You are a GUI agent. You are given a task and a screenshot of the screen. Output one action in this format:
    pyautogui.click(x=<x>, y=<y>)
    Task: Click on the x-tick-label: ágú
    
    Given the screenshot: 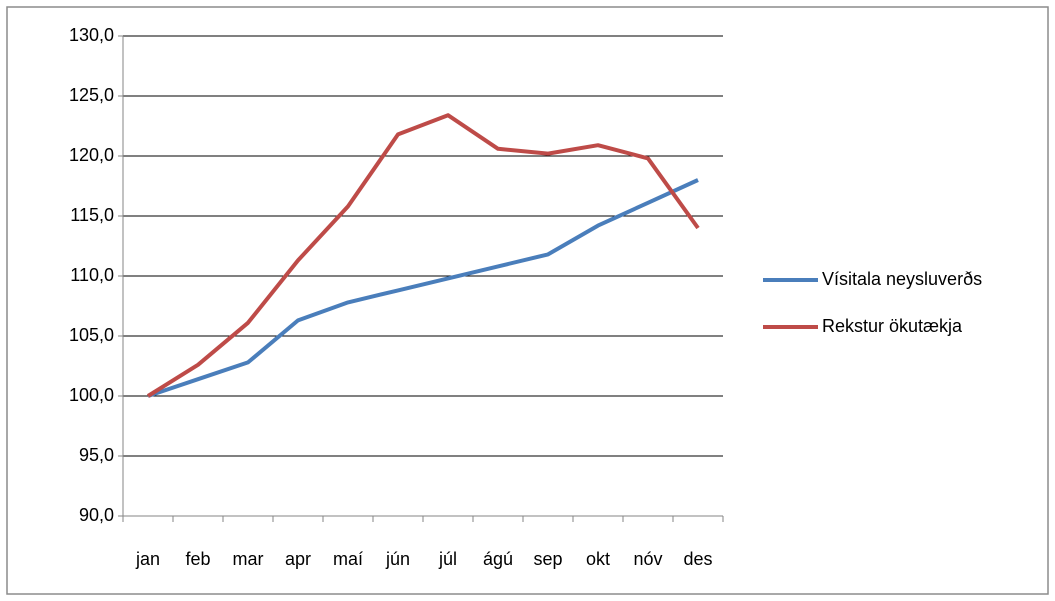 What is the action you would take?
    pyautogui.click(x=498, y=559)
    